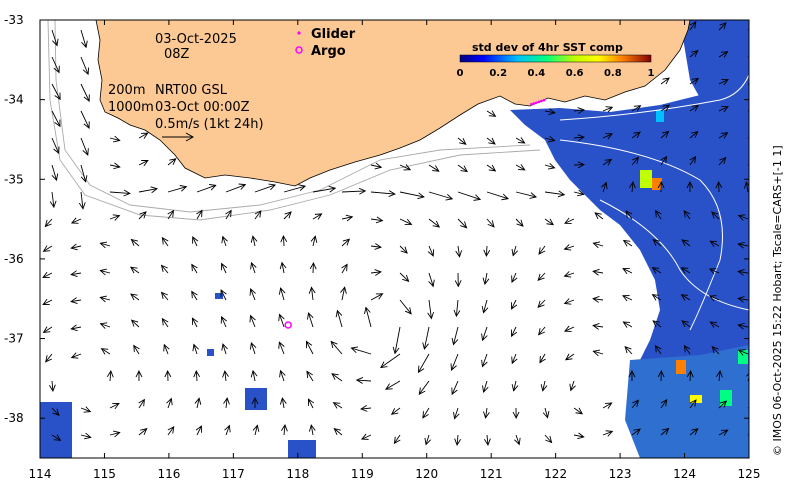 The width and height of the screenshot is (791, 492). I want to click on y-tick-label: -38, so click(14, 418).